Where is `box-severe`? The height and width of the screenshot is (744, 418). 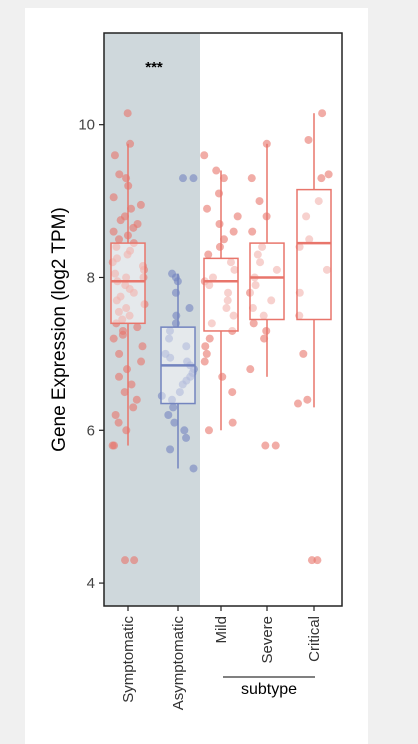 box-severe is located at coordinates (267, 260).